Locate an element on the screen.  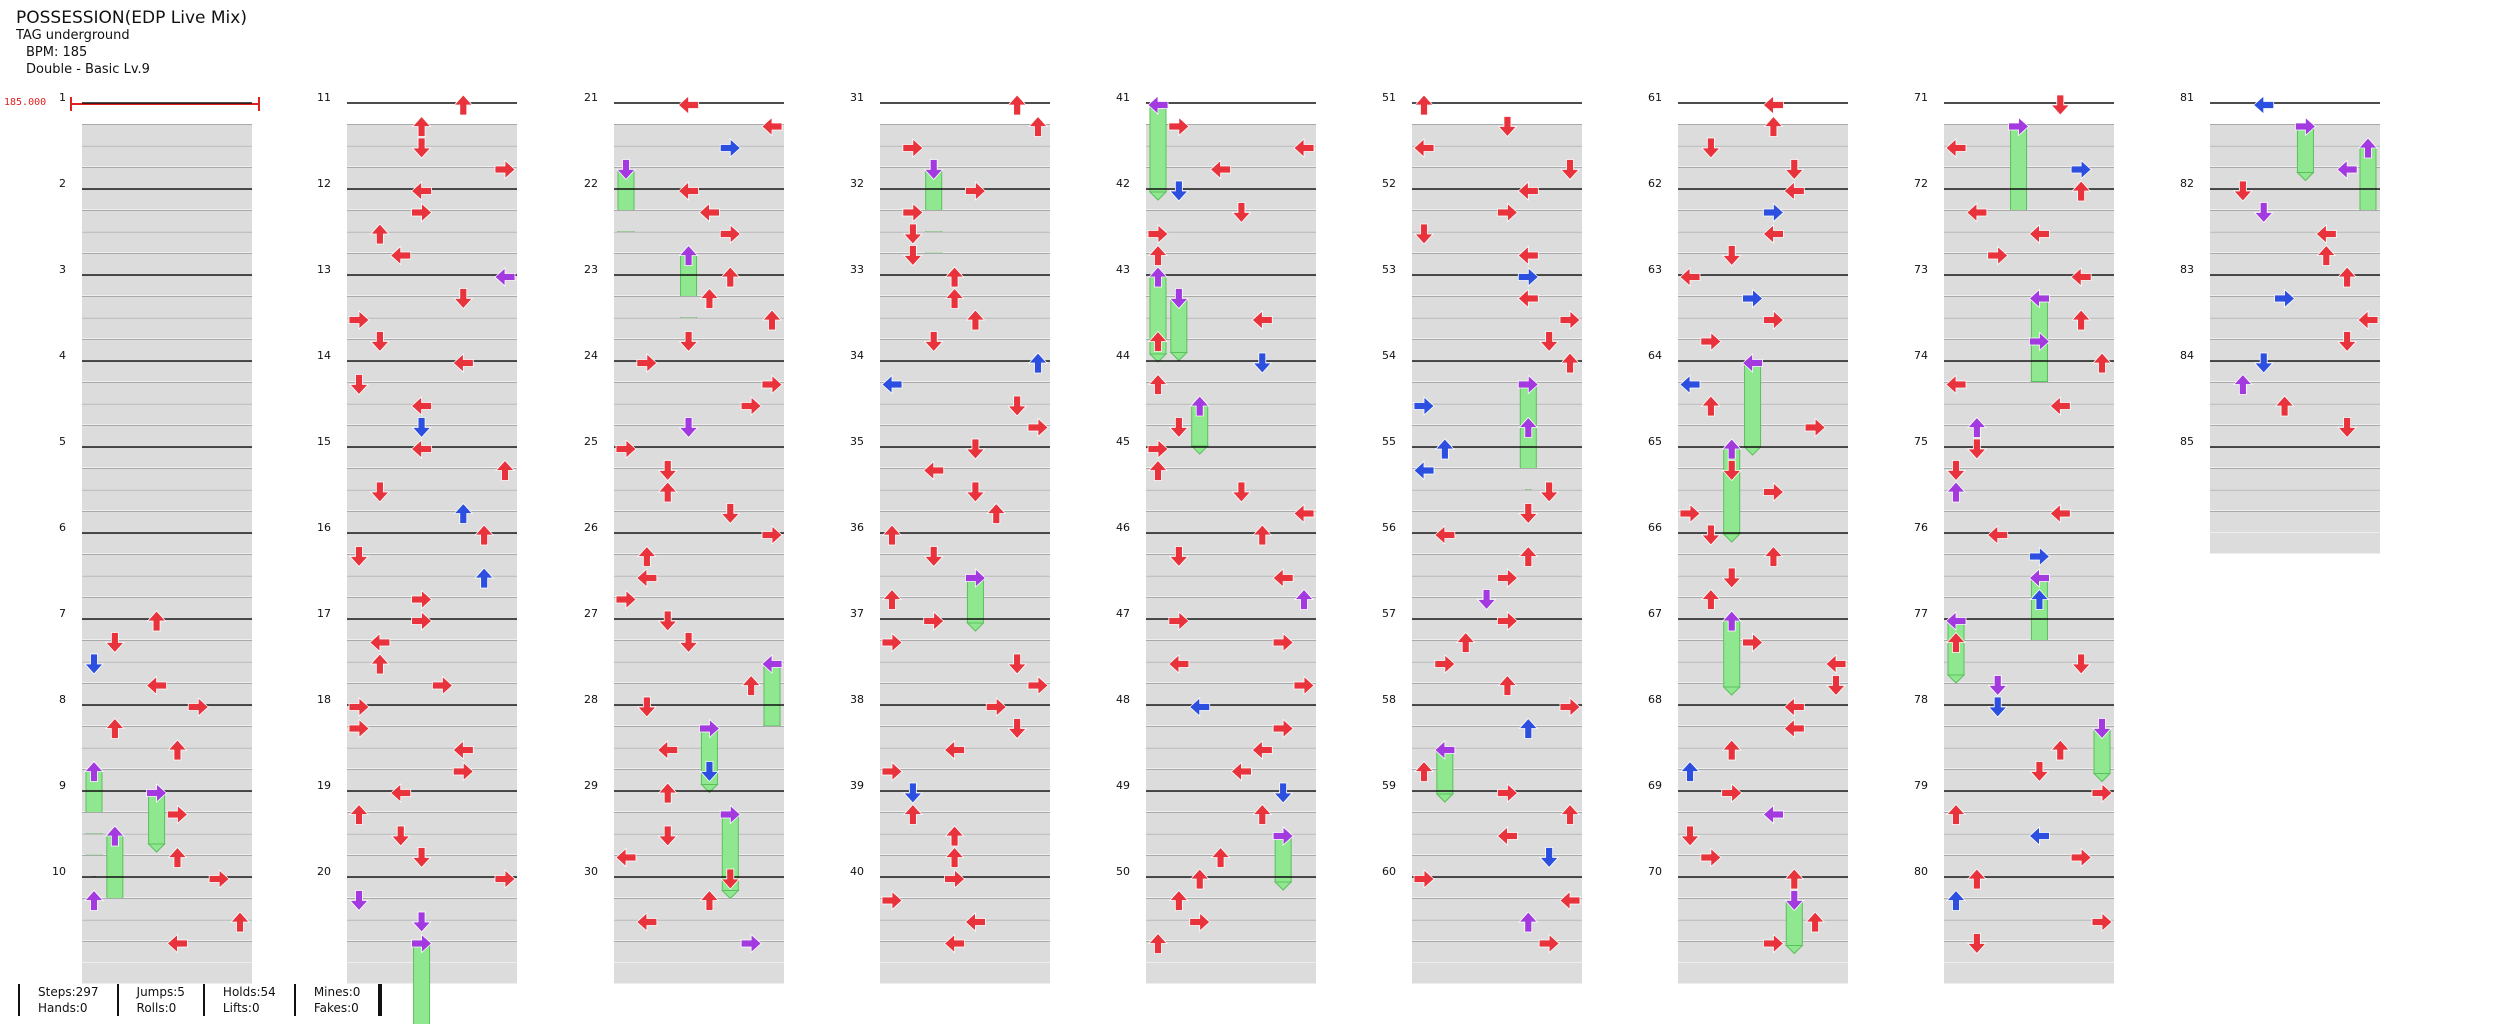
measure-number: 65 is located at coordinates (1655, 441).